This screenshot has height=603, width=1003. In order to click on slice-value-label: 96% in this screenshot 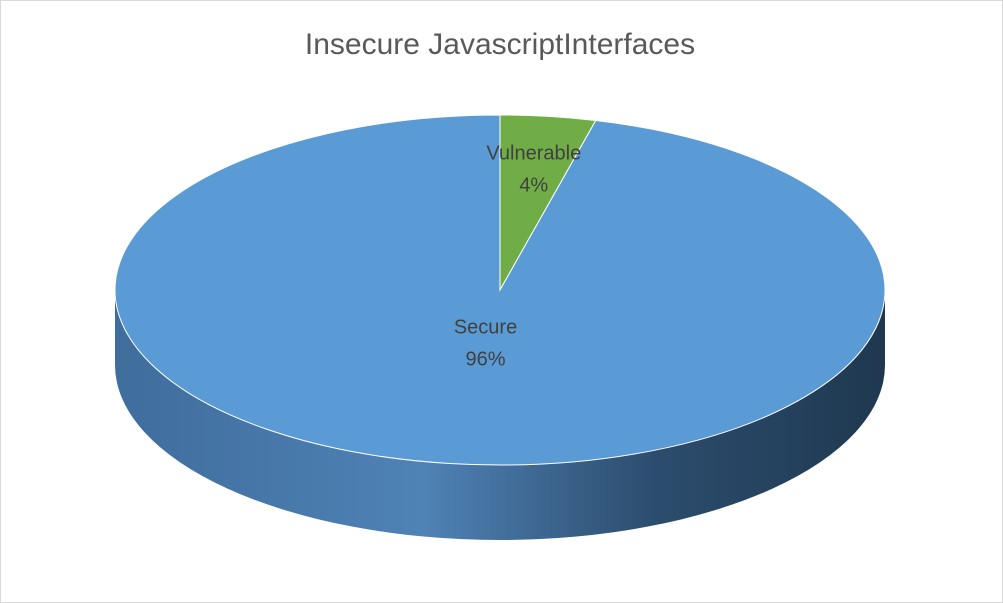, I will do `click(486, 359)`.